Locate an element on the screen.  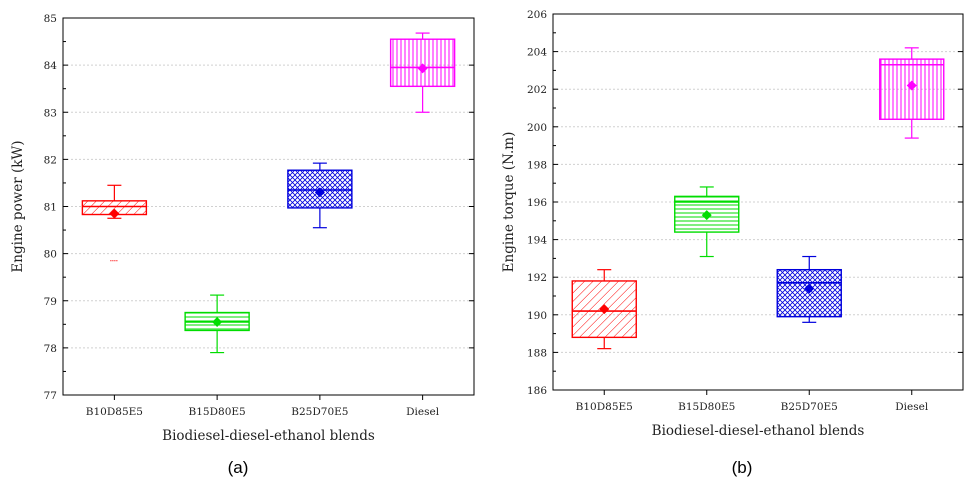
y-tick-label: 79 is located at coordinates (50, 302).